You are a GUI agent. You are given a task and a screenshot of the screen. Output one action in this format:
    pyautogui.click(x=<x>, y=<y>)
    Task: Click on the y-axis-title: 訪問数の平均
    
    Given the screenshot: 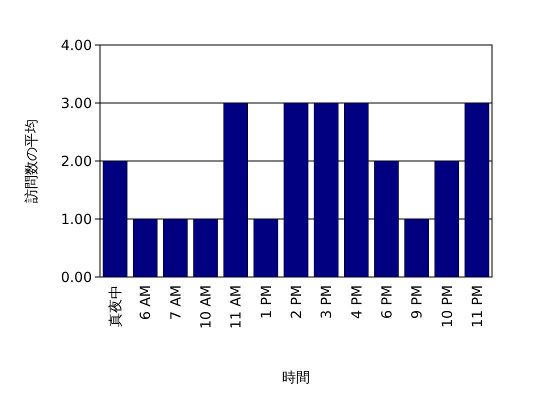 What is the action you would take?
    pyautogui.click(x=32, y=161)
    